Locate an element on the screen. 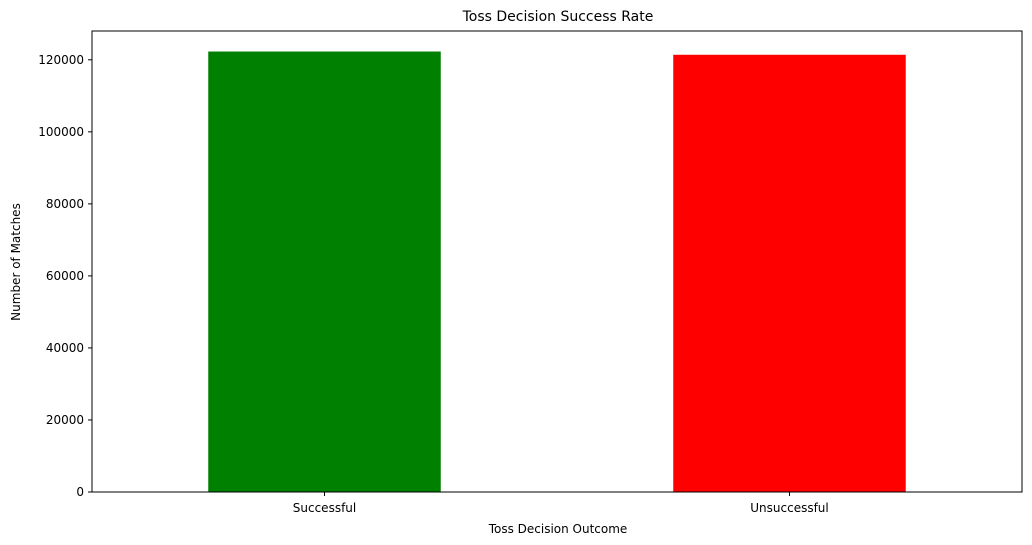 The image size is (1032, 545). x-tick-label: Unsuccessful is located at coordinates (789, 508).